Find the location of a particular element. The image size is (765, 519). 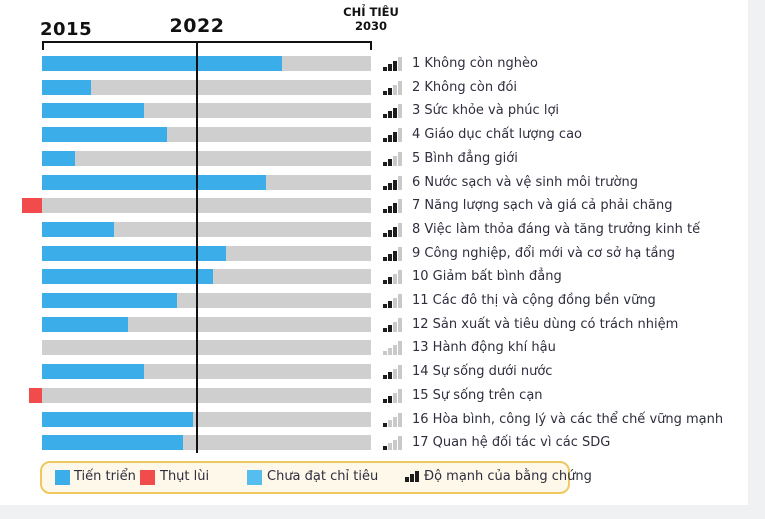

goal-regress-bar is located at coordinates (32, 206).